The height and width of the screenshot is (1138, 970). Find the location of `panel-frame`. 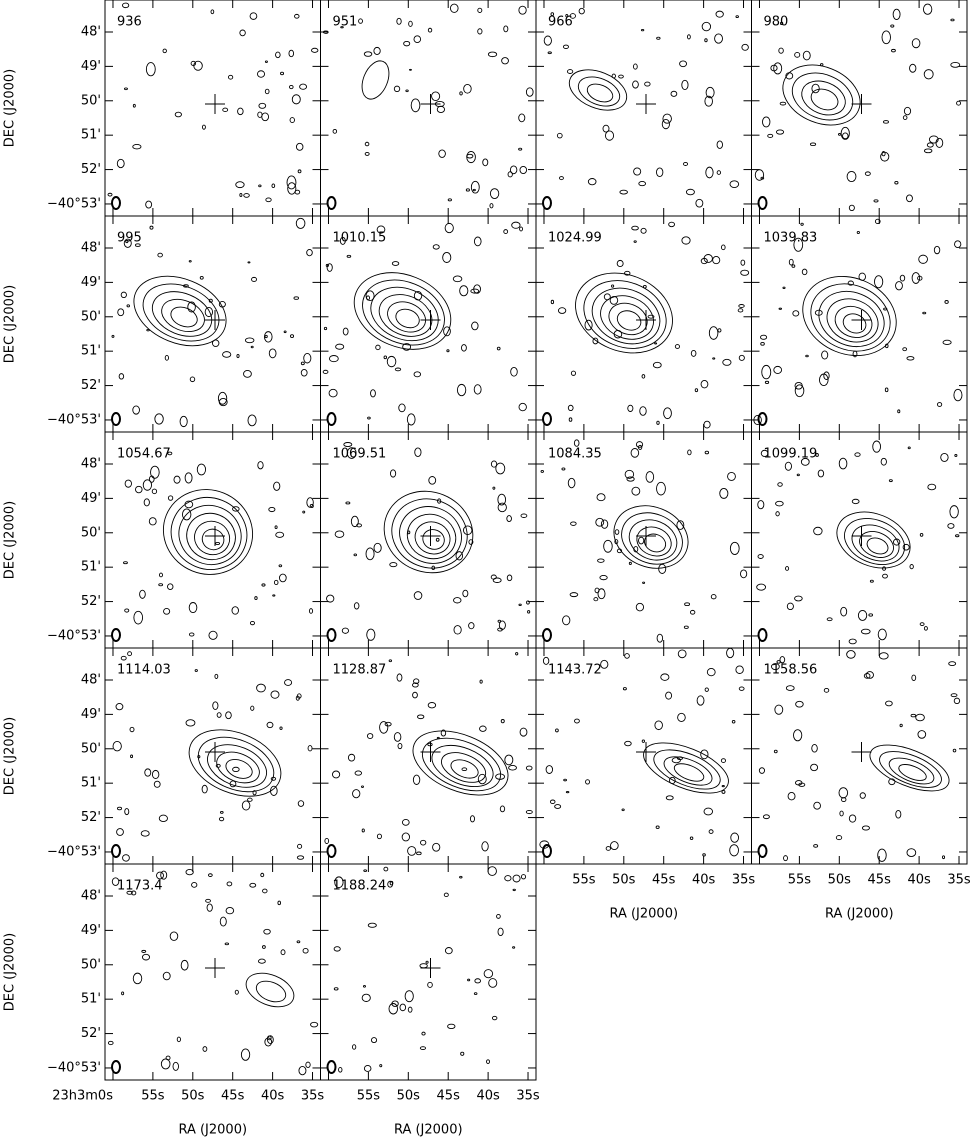

panel-frame is located at coordinates (212, 972).